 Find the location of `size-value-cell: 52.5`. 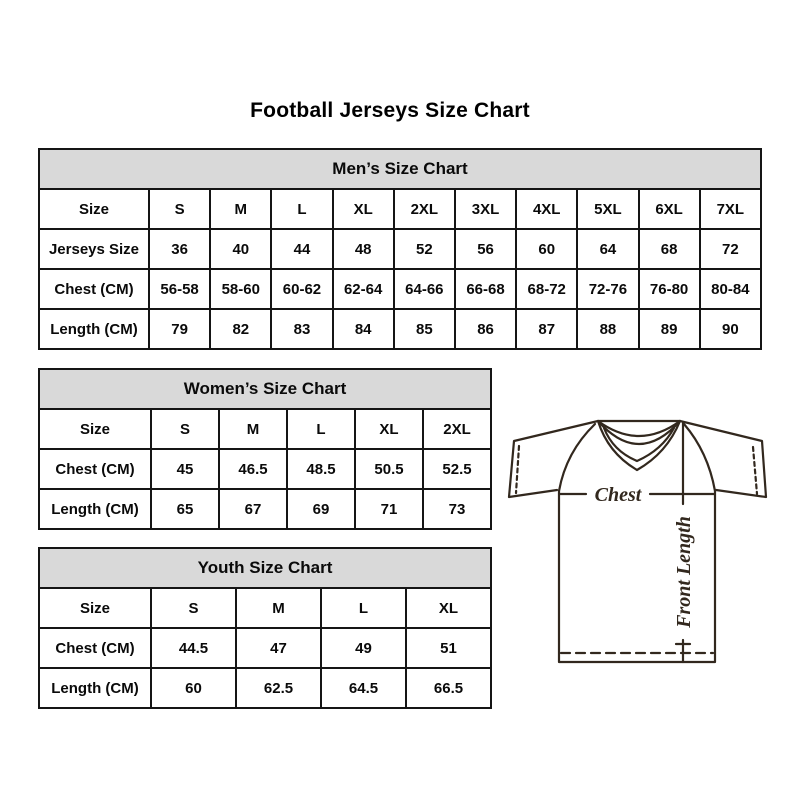

size-value-cell: 52.5 is located at coordinates (457, 469).